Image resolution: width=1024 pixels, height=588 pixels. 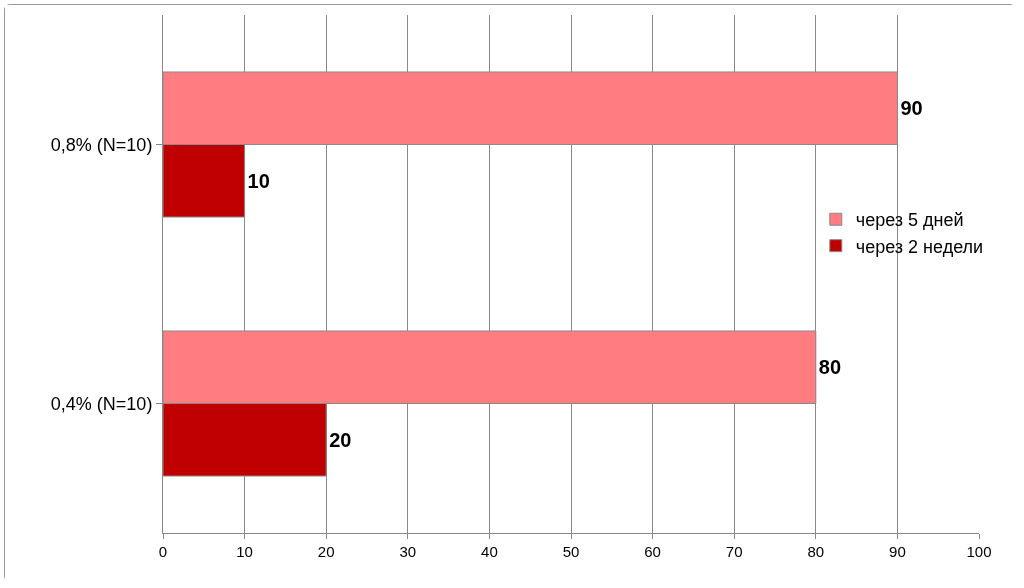 What do you see at coordinates (979, 551) in the screenshot?
I see `x-tick-label: 100` at bounding box center [979, 551].